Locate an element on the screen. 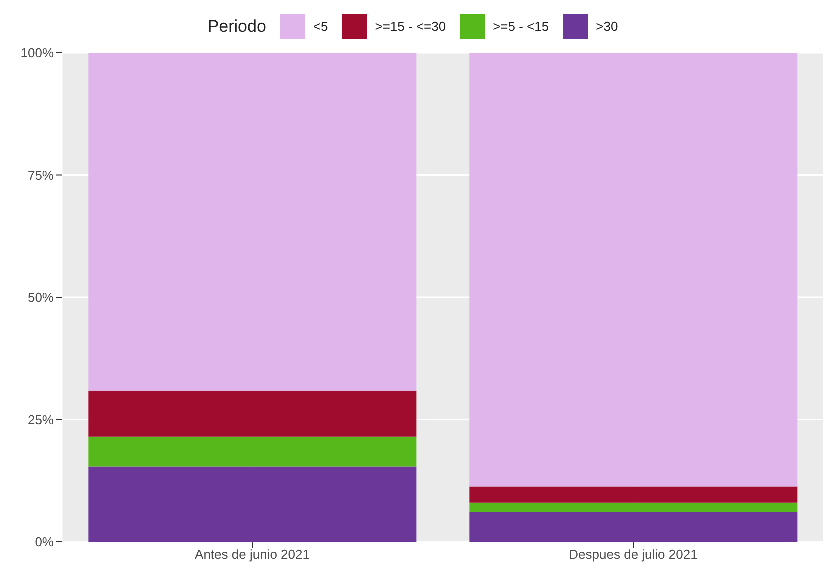 This screenshot has height=580, width=832. y-tick-label: 75% is located at coordinates (41, 175).